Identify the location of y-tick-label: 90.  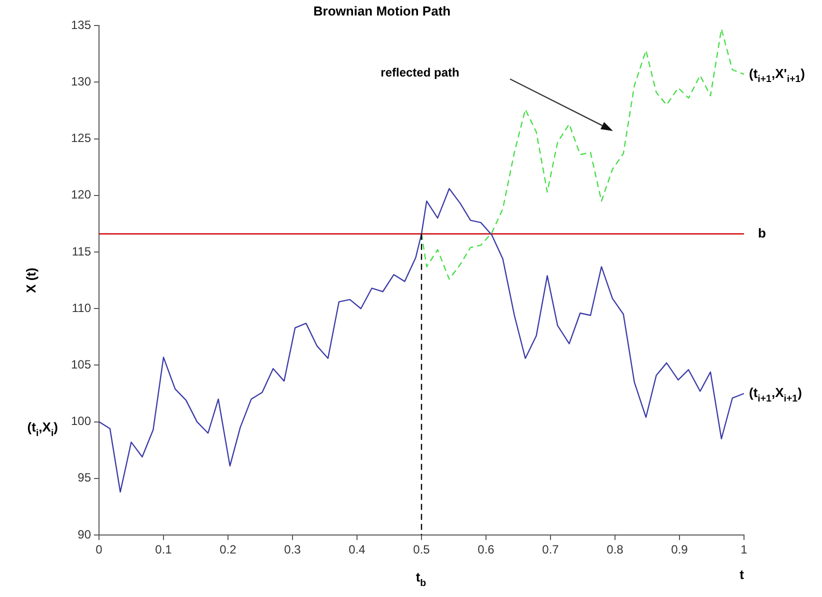
(85, 534).